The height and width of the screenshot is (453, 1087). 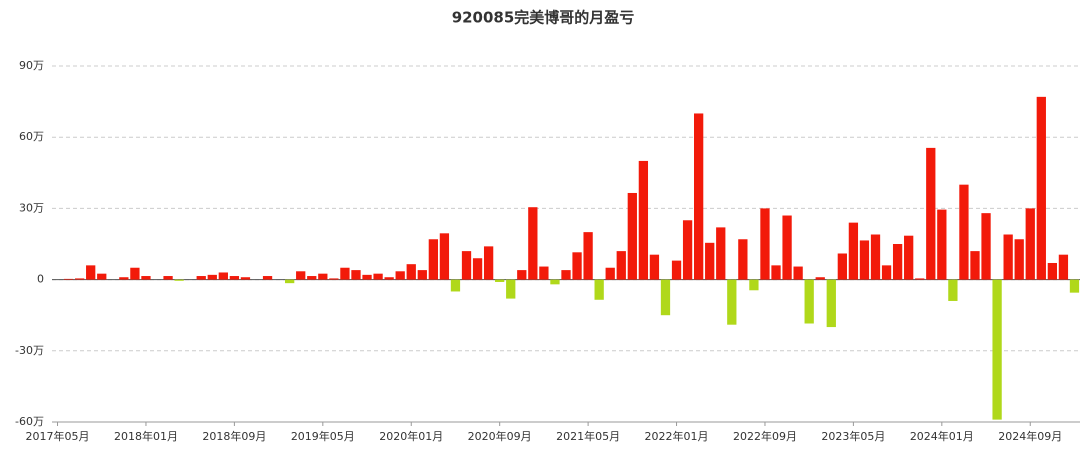 I want to click on y-tick-label: 60万, so click(x=31, y=136).